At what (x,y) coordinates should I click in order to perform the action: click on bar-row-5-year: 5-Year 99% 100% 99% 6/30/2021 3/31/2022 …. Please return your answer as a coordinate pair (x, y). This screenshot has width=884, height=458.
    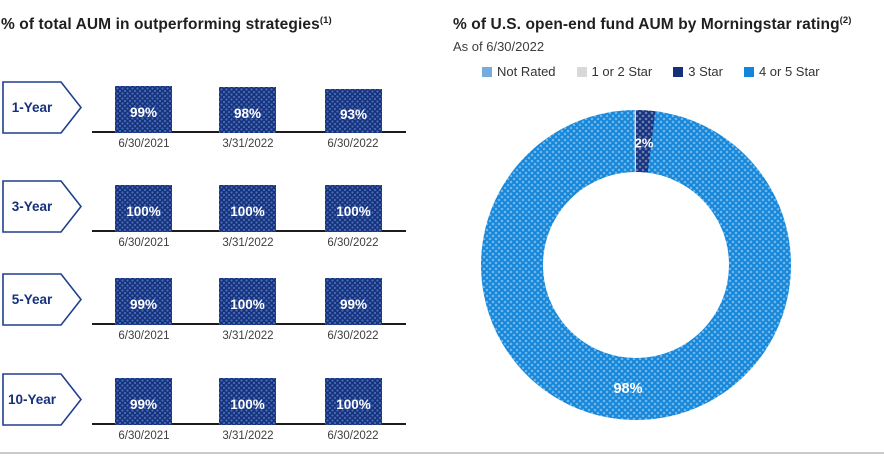
    Looking at the image, I should click on (220, 290).